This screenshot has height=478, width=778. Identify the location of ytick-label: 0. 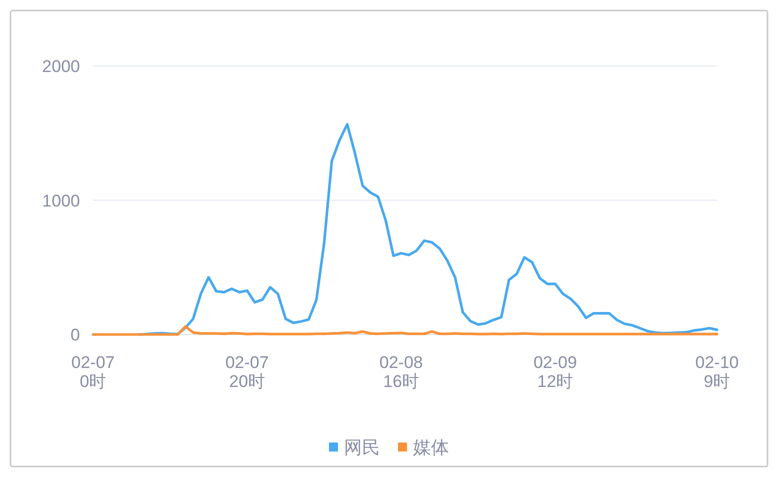
(75, 335).